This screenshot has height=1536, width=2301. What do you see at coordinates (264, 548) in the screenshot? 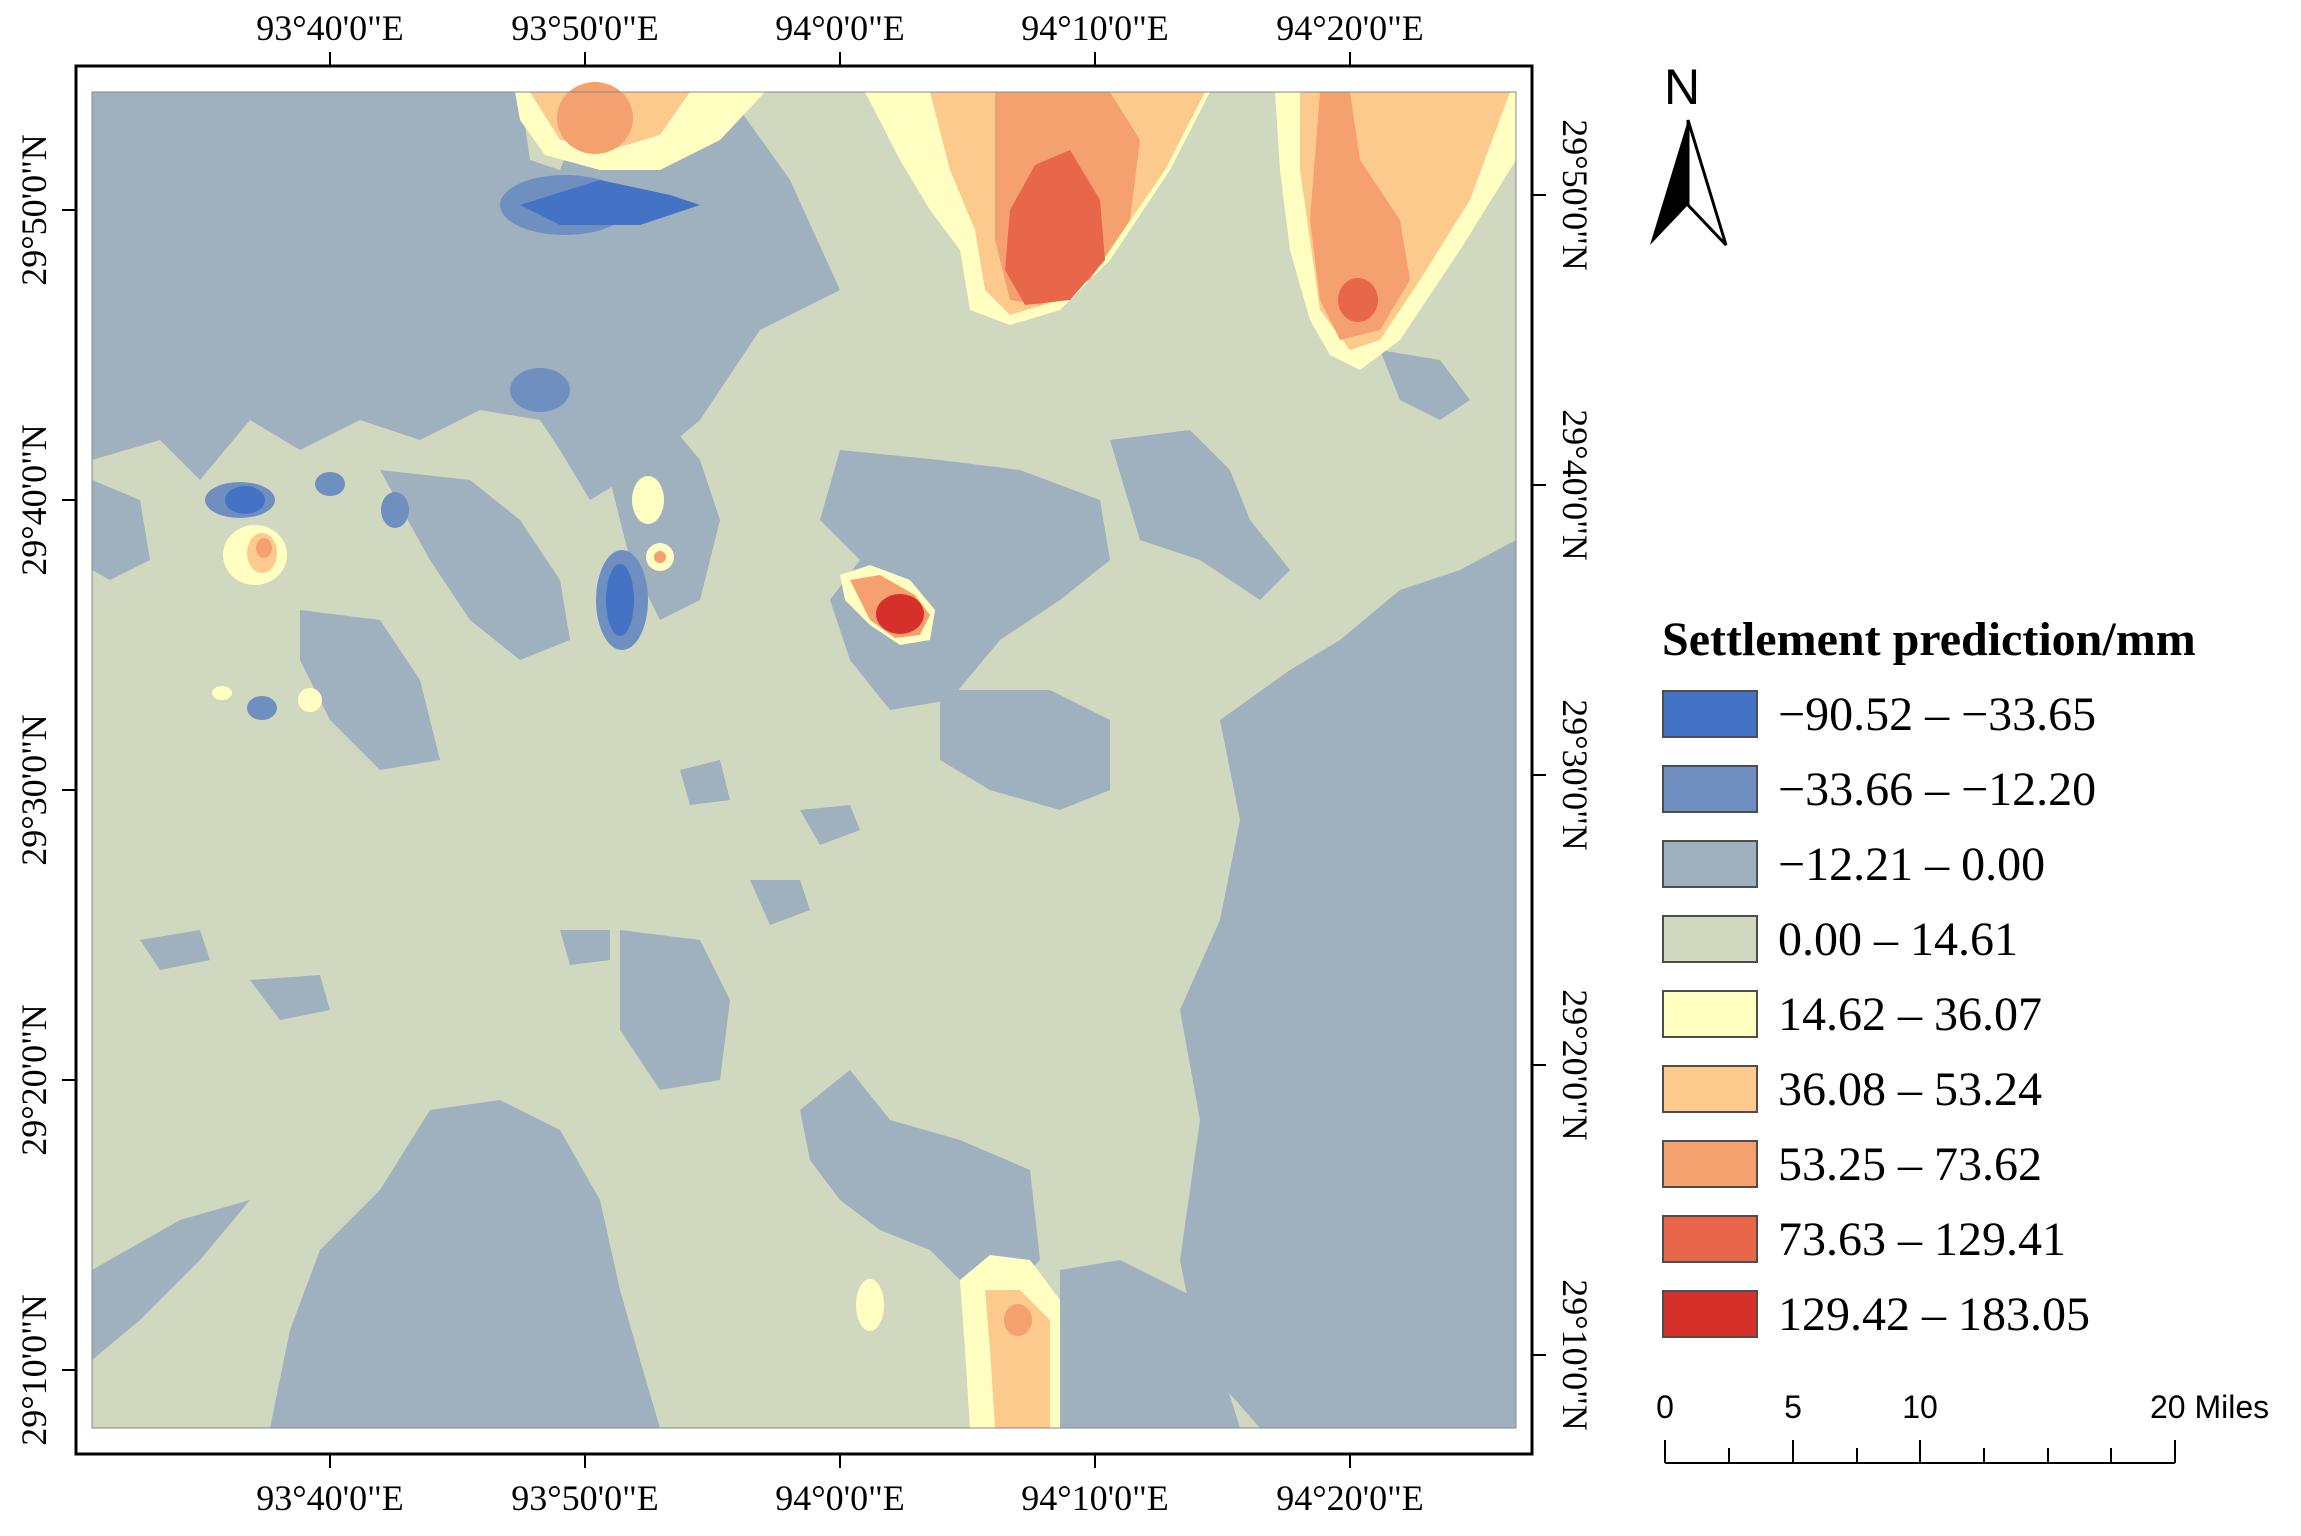
I see `spot-west-orange` at bounding box center [264, 548].